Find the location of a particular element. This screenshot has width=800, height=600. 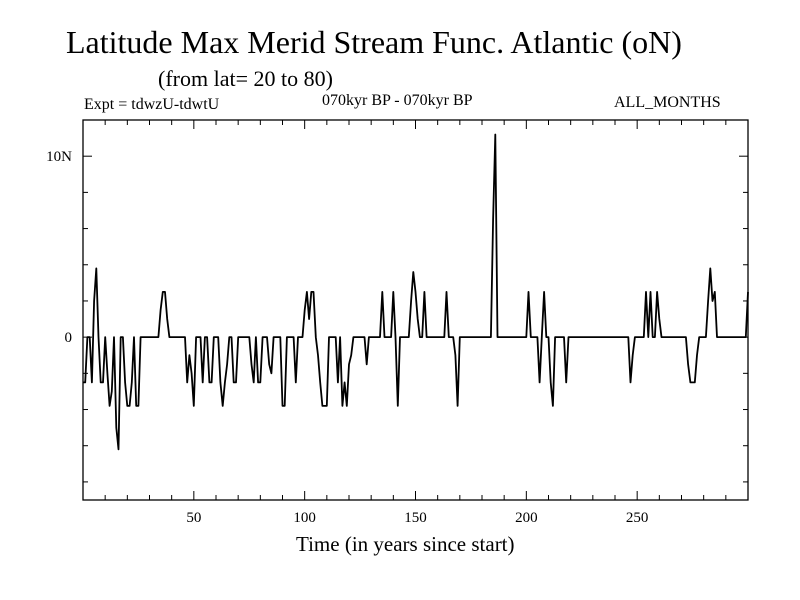

months-label: ALL_MONTHS is located at coordinates (667, 102).